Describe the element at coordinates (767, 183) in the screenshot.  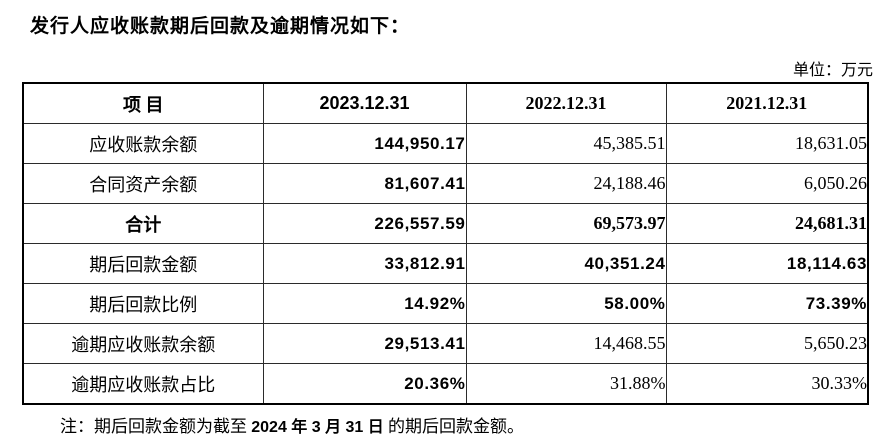
I see `value-2021: 6,050.26` at that location.